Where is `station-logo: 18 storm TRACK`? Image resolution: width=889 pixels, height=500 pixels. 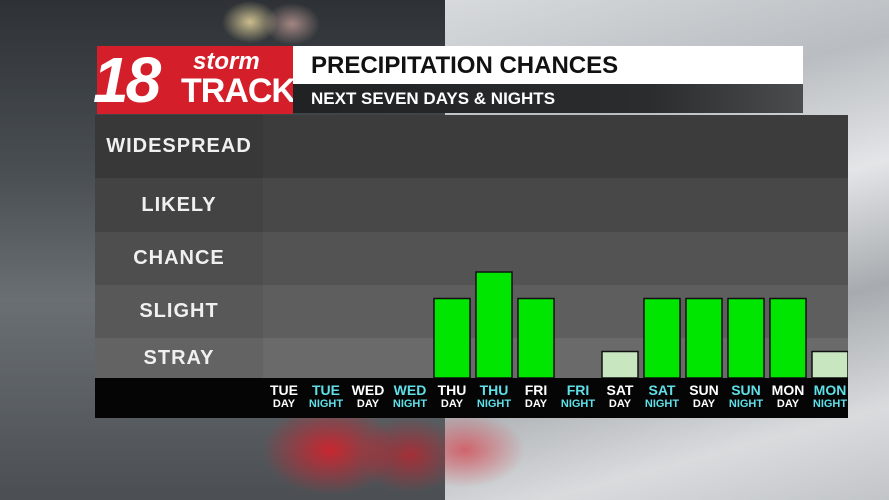
station-logo: 18 storm TRACK is located at coordinates (194, 80).